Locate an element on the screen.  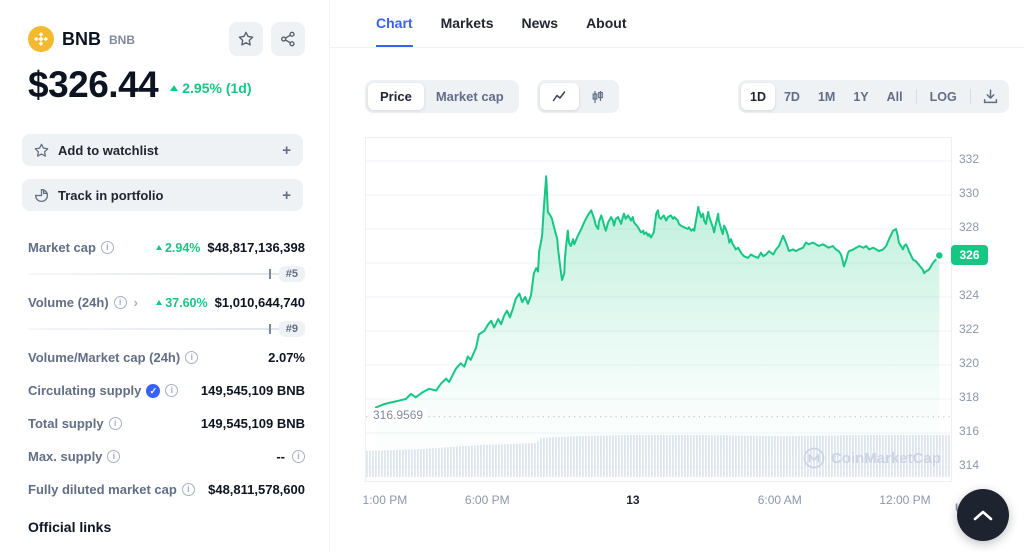
x-axis-label: 12:00 PM is located at coordinates (905, 500).